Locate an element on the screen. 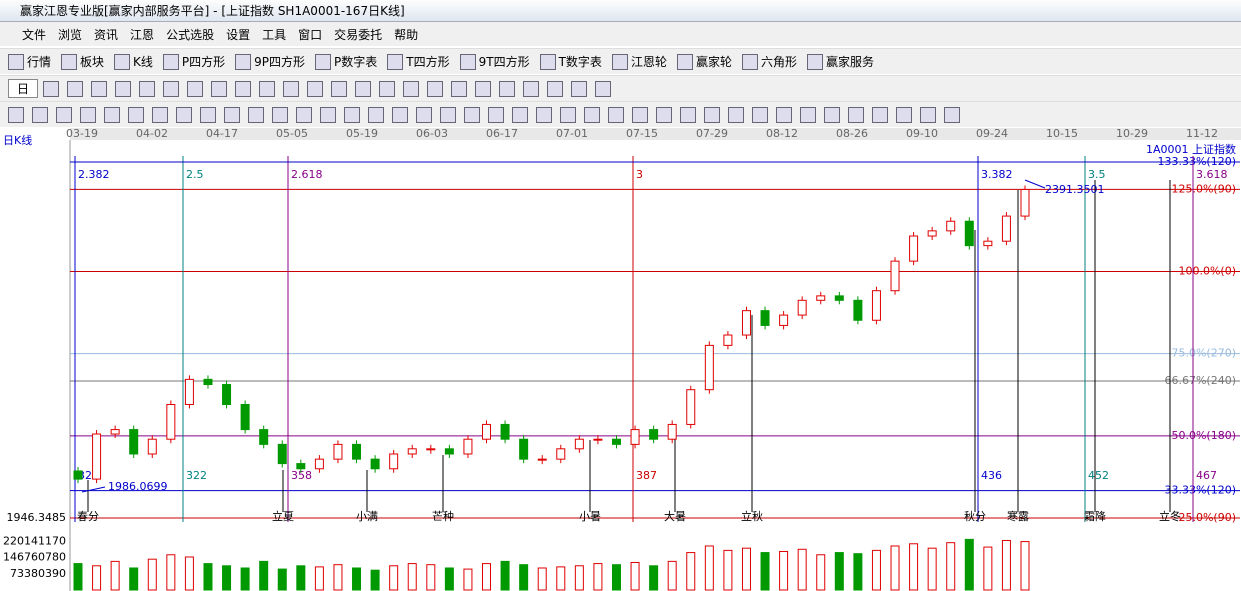 The height and width of the screenshot is (591, 1241). button-label: 9T四方形 is located at coordinates (504, 62).